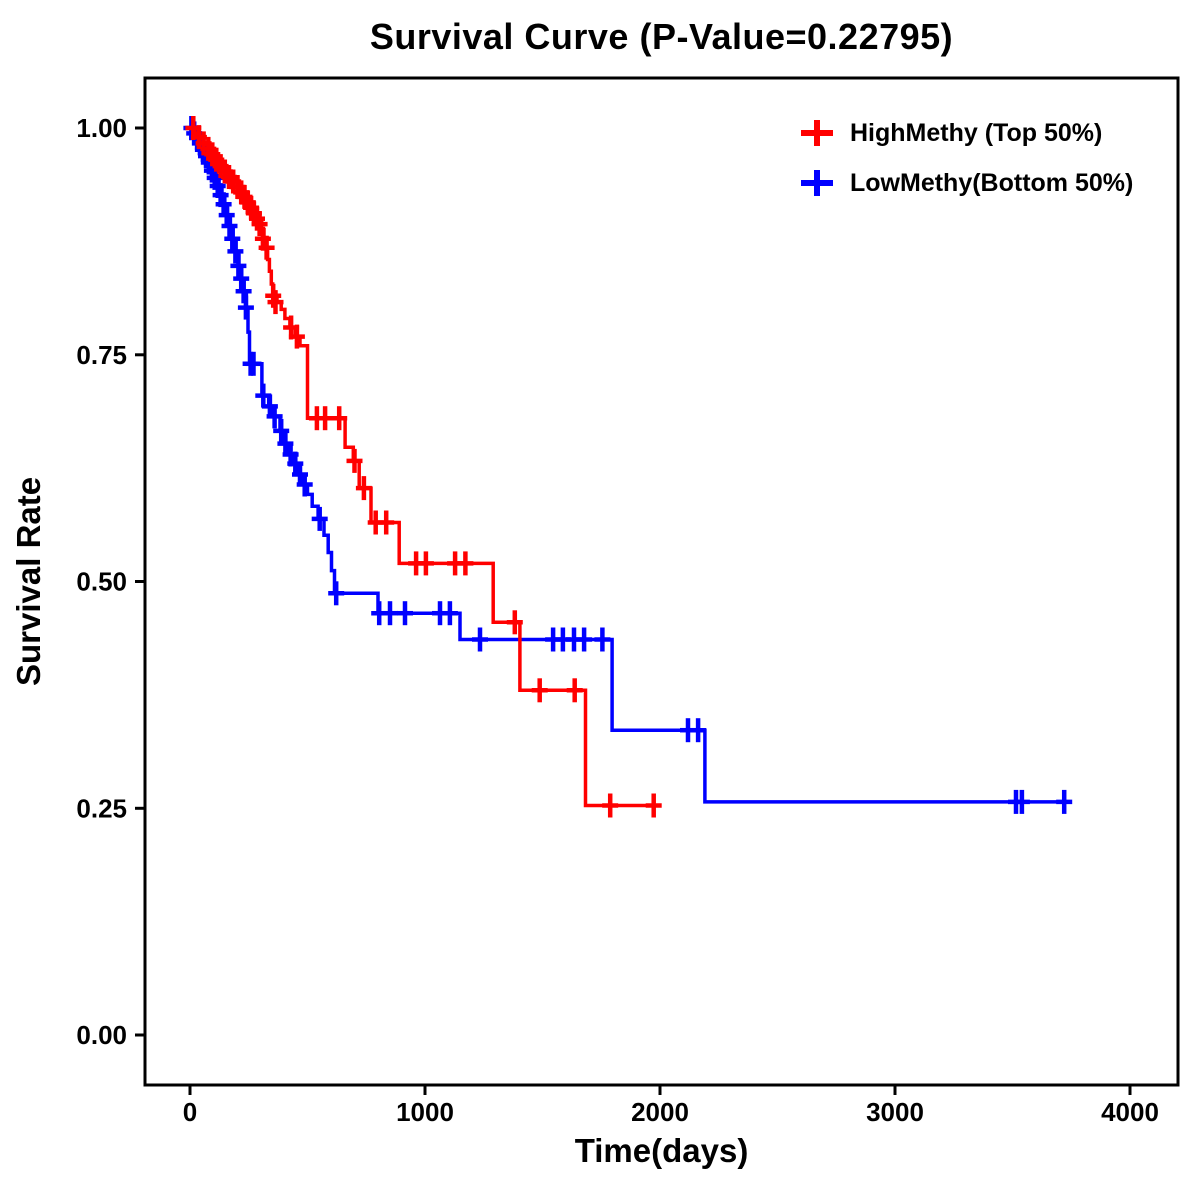 The image size is (1200, 1200). What do you see at coordinates (895, 1112) in the screenshot?
I see `x-tick-label: 3000` at bounding box center [895, 1112].